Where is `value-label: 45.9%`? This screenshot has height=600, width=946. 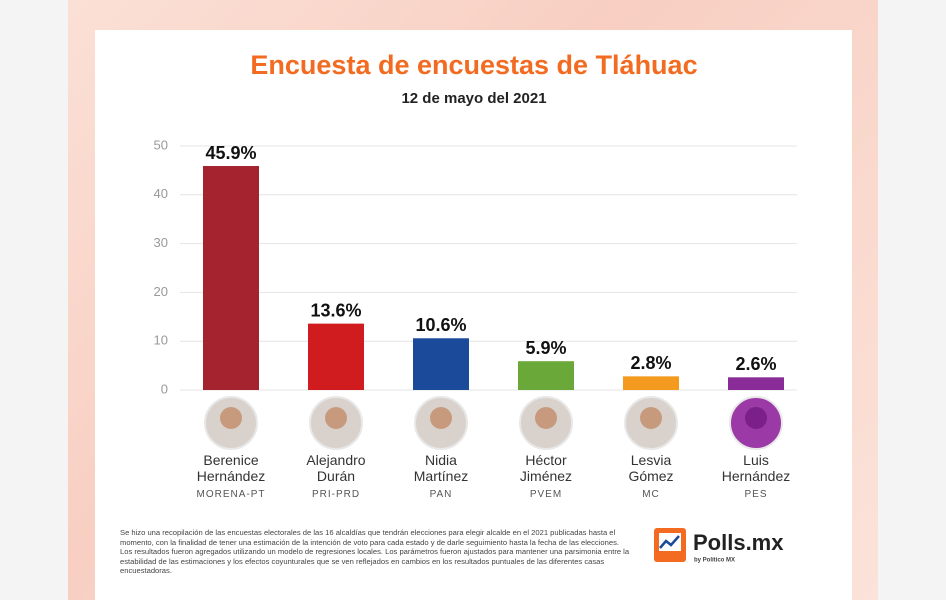
value-label: 45.9% is located at coordinates (230, 153).